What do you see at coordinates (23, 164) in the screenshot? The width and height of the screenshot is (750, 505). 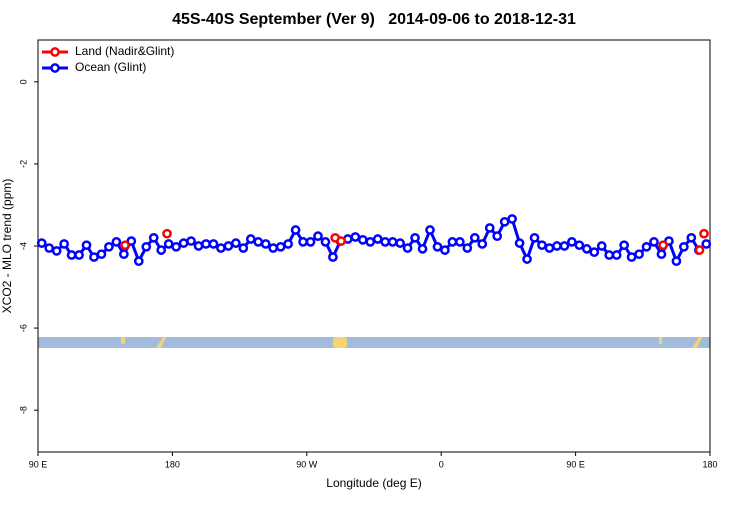 I see `y-tick-label: -2` at bounding box center [23, 164].